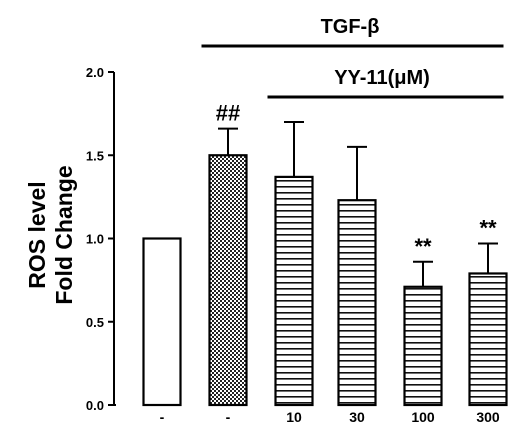 The width and height of the screenshot is (525, 429). I want to click on y-axis-title: ROS level Fold Change, so click(50, 234).